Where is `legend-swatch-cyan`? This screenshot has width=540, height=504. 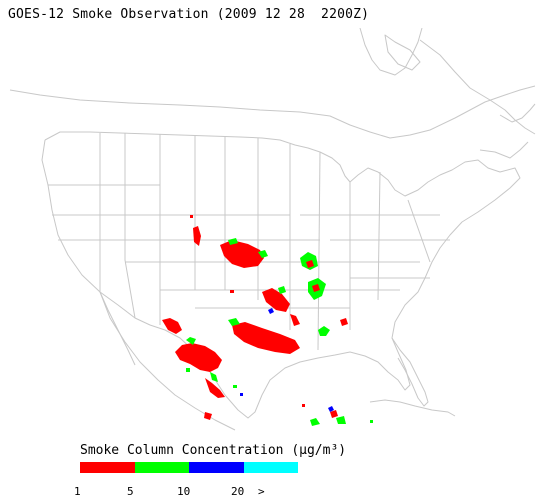
legend-swatch-cyan is located at coordinates (270, 467).